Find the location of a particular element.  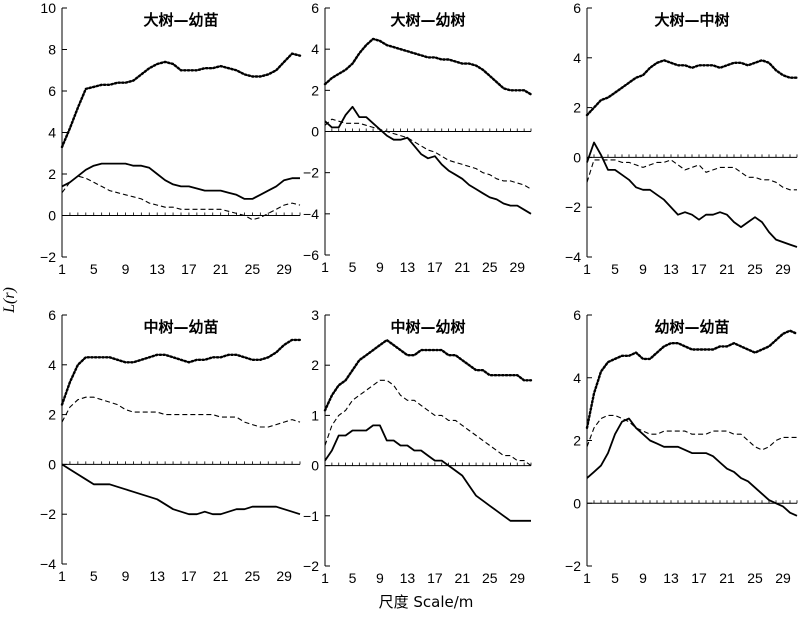

panel-6: −2 0 2 4 6 1 5 9 13 17 21 25 29 幼树—幼苗 is located at coordinates (682, 446).